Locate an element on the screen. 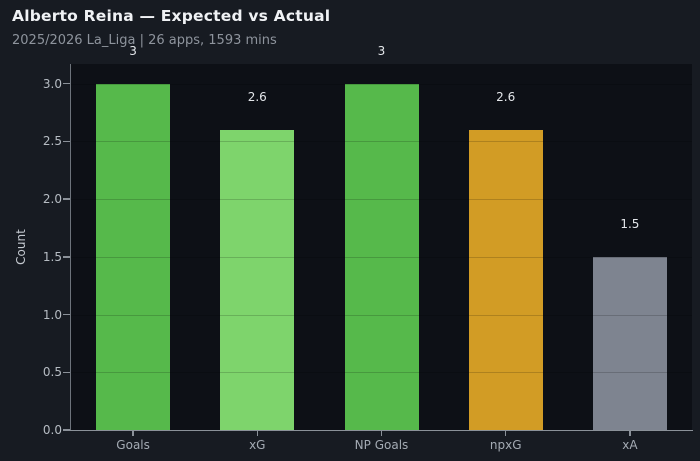 The height and width of the screenshot is (461, 700). bar-xa is located at coordinates (629, 343).